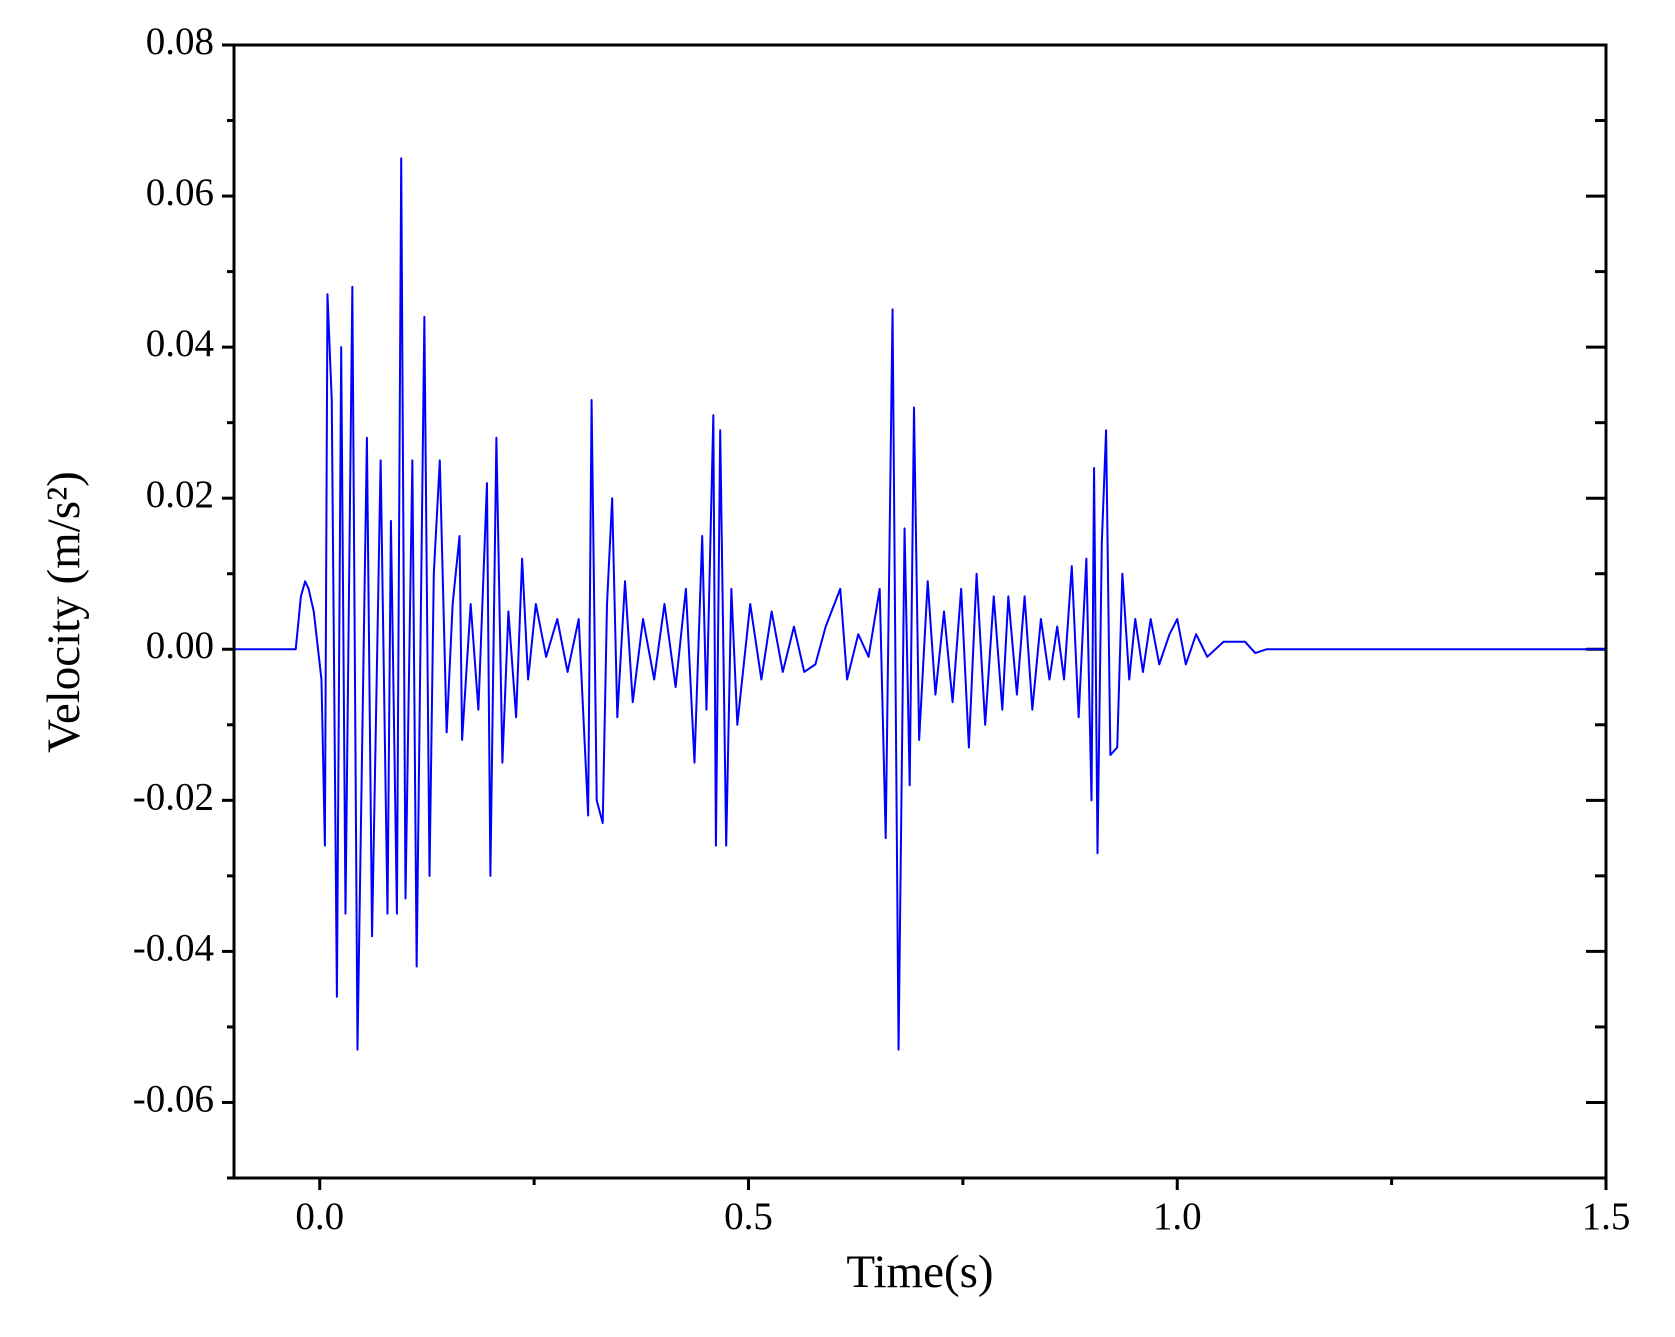 This screenshot has width=1675, height=1337. Describe the element at coordinates (180, 343) in the screenshot. I see `y-tick-label: 0.04` at that location.